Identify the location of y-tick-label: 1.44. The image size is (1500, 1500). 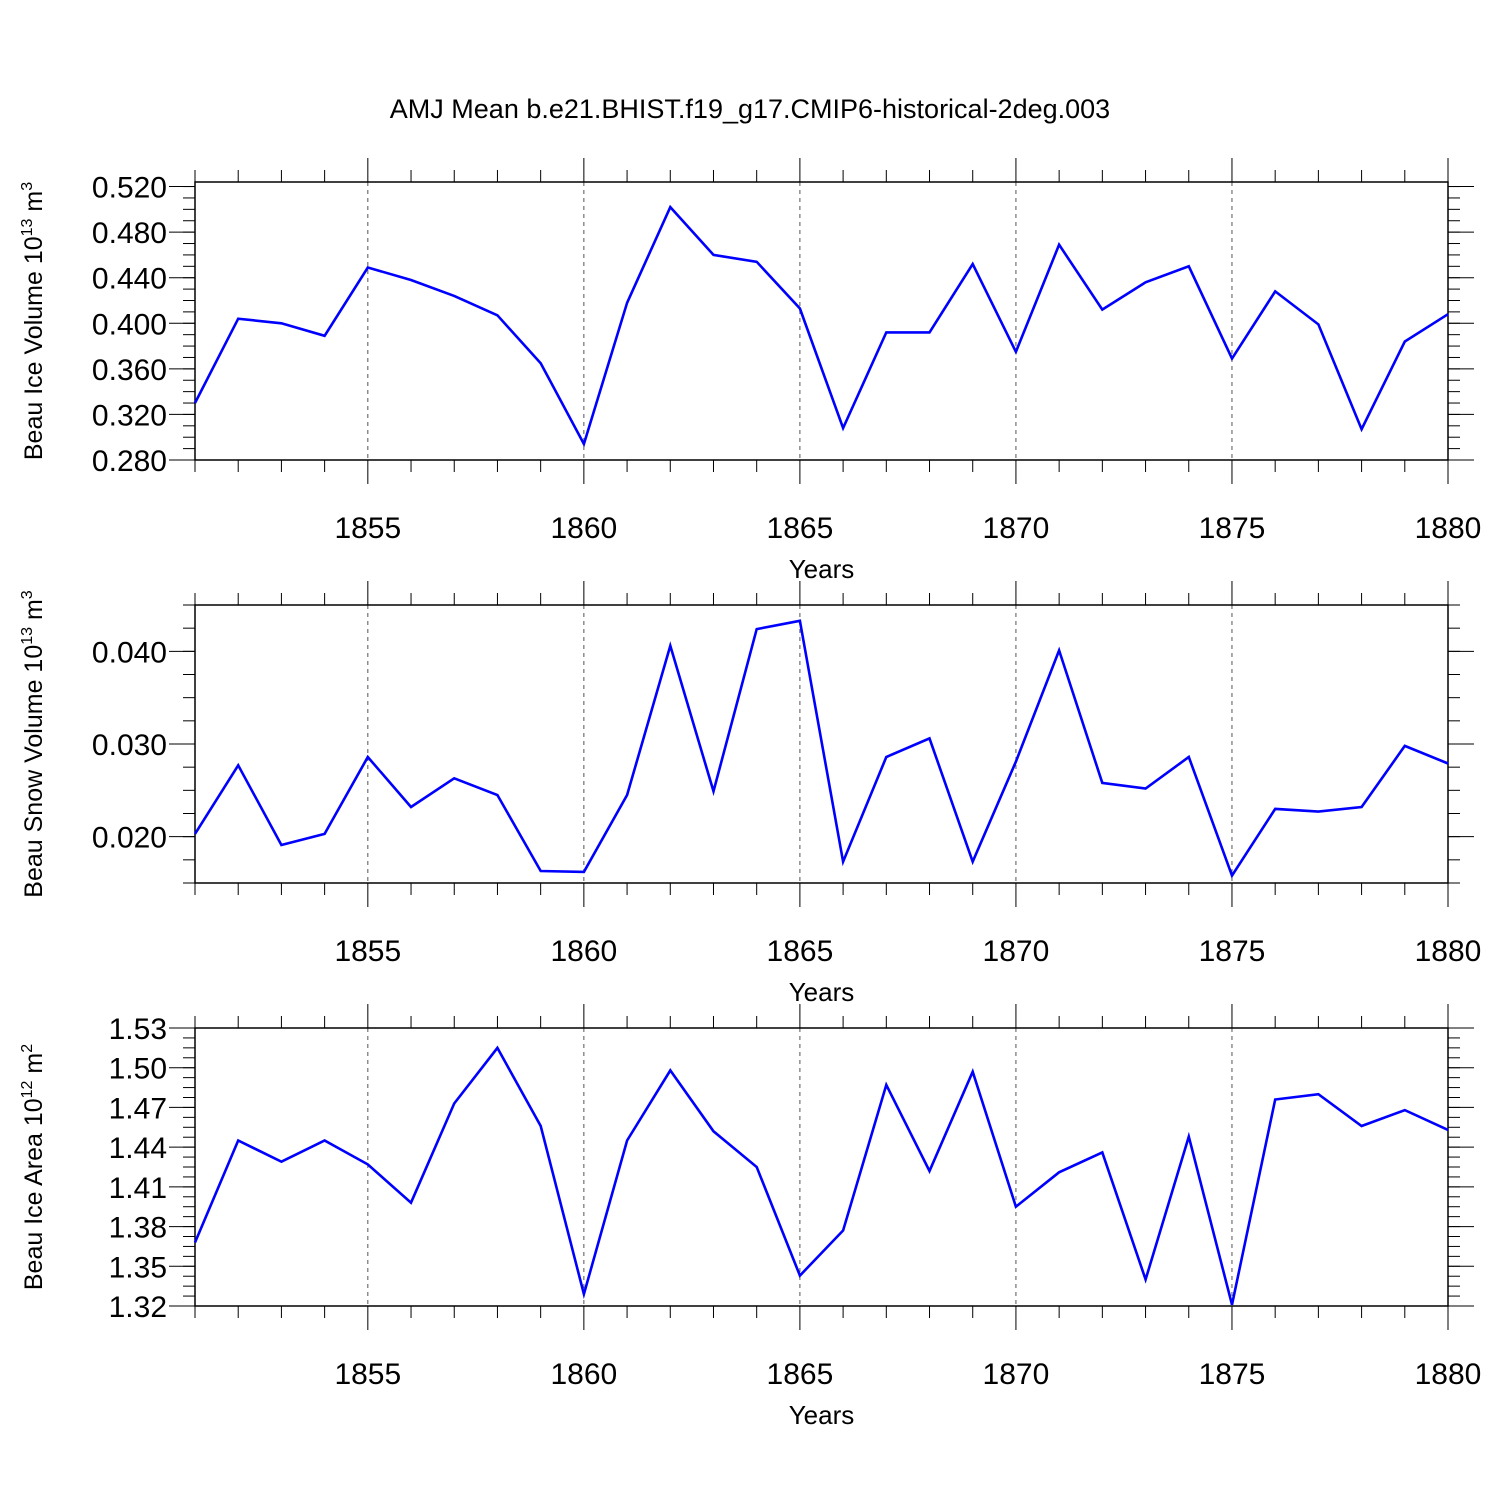
(138, 1148).